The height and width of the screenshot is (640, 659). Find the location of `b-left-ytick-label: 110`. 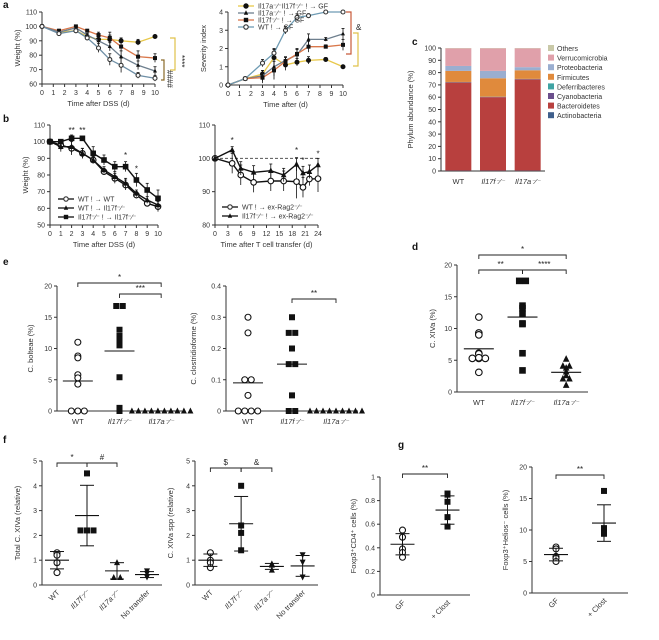

b-left-ytick-label: 110 is located at coordinates (39, 126).